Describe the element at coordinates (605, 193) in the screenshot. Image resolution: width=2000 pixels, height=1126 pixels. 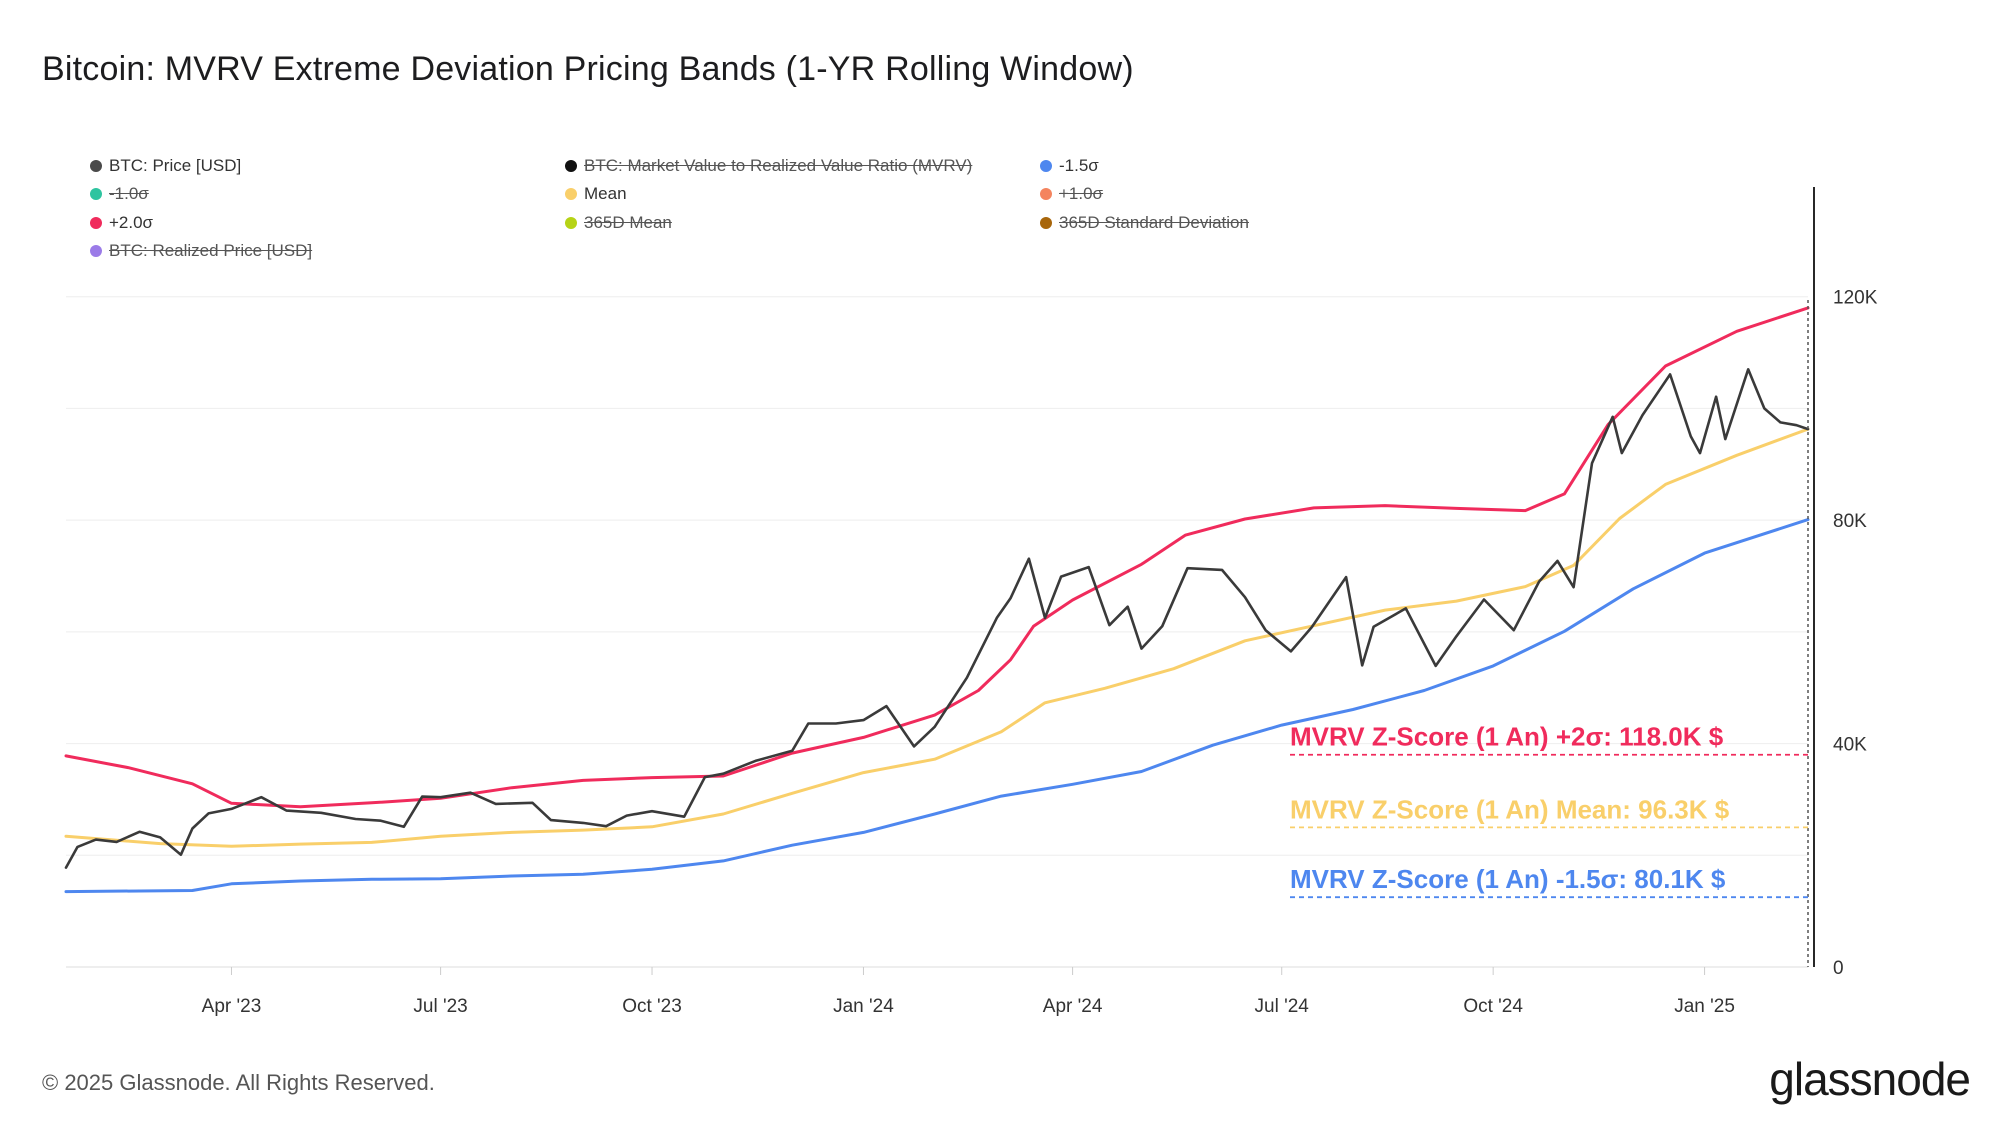
I see `legend-label: Mean` at that location.